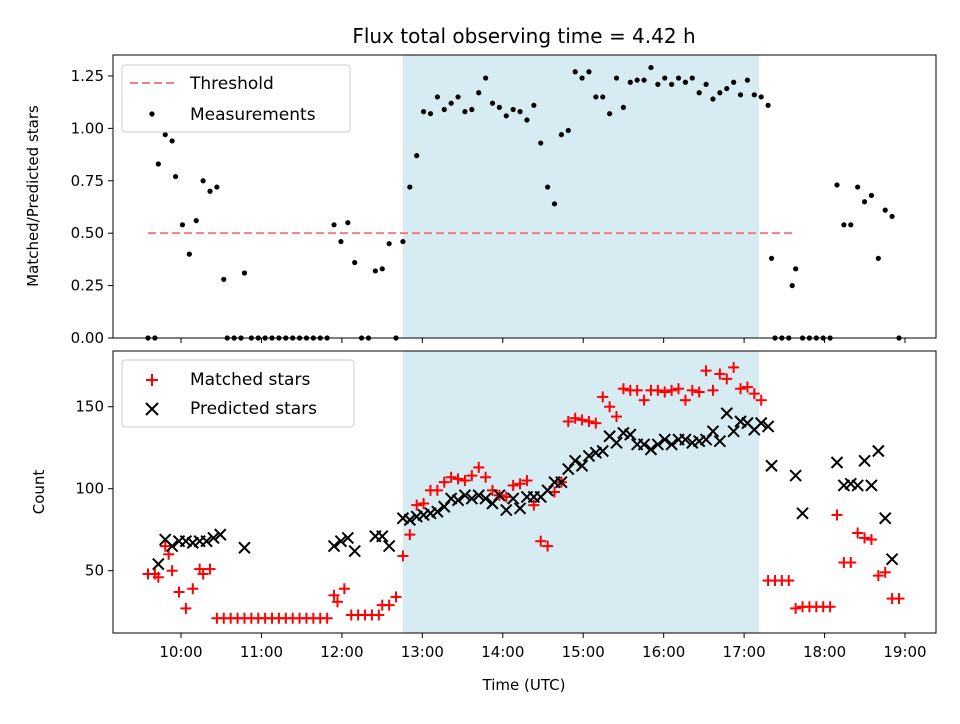 The image size is (960, 724). Describe the element at coordinates (824, 652) in the screenshot. I see `x-tick-label: 18:00` at that location.